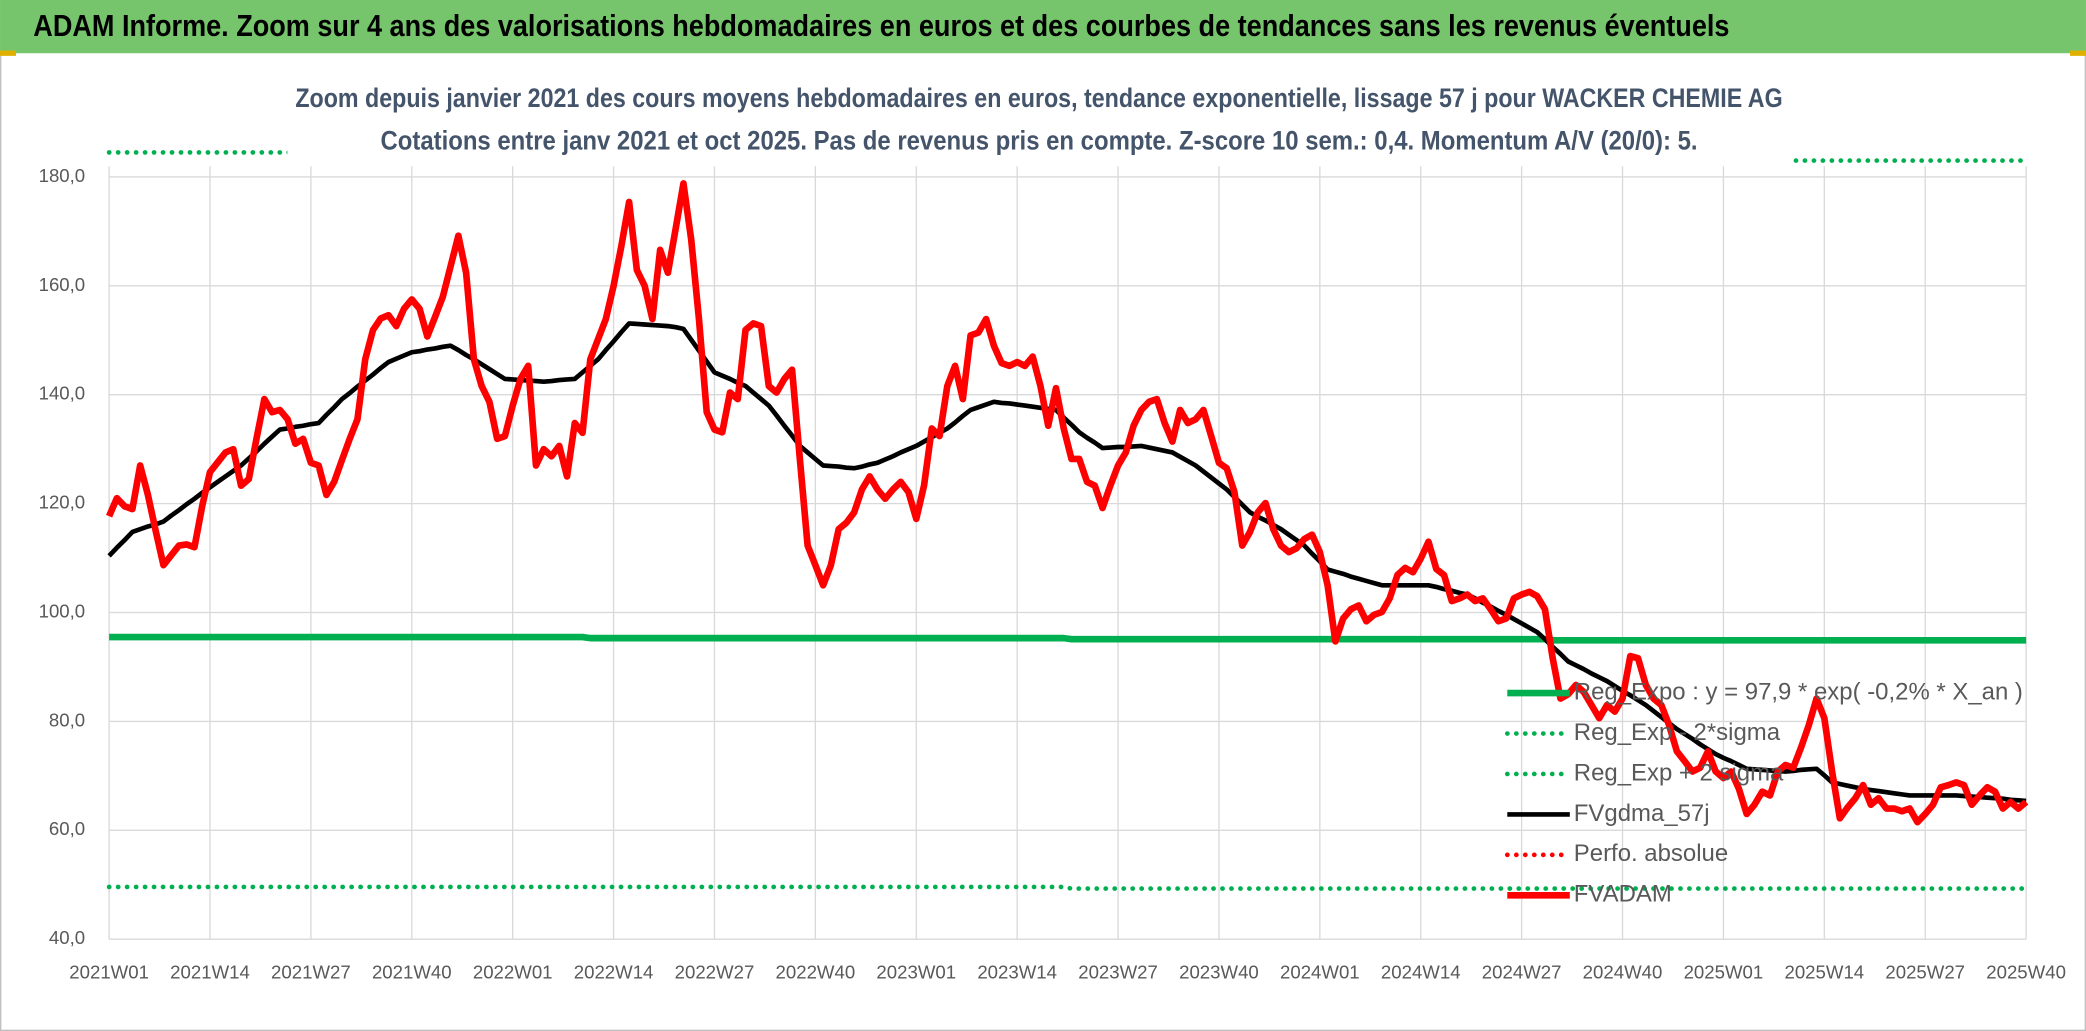 Image resolution: width=2086 pixels, height=1031 pixels. Describe the element at coordinates (62, 610) in the screenshot. I see `y-tick-label: 100,0` at that location.